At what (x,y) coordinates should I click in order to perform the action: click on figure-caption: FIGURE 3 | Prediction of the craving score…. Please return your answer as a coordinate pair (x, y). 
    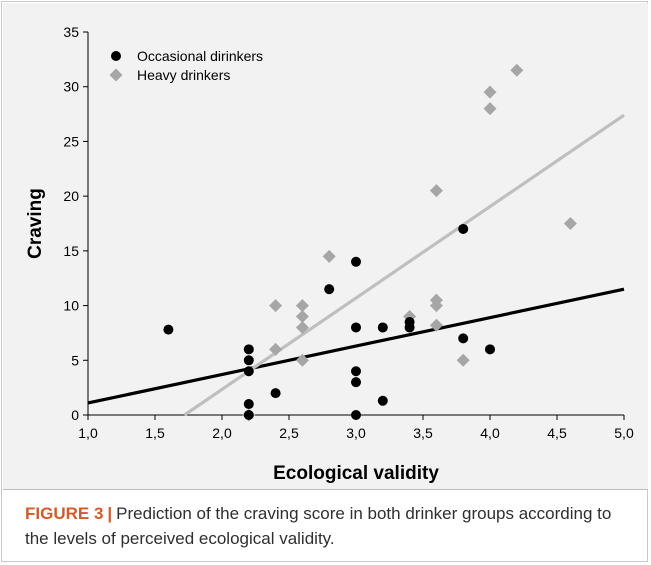
    Looking at the image, I should click on (330, 526).